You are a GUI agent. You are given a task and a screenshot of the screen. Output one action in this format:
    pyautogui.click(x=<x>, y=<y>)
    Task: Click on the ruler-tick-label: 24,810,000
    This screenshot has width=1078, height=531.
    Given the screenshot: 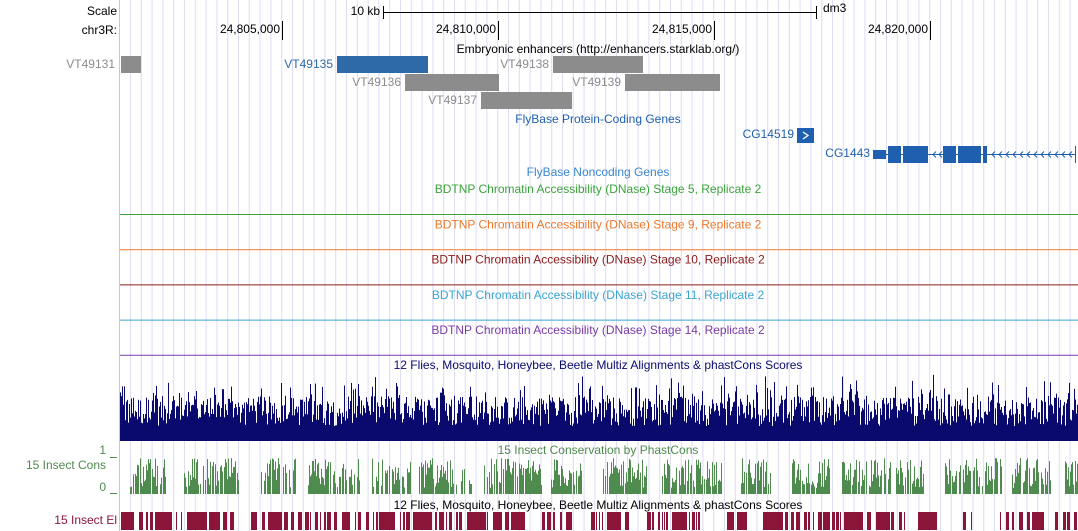 What is the action you would take?
    pyautogui.click(x=466, y=29)
    